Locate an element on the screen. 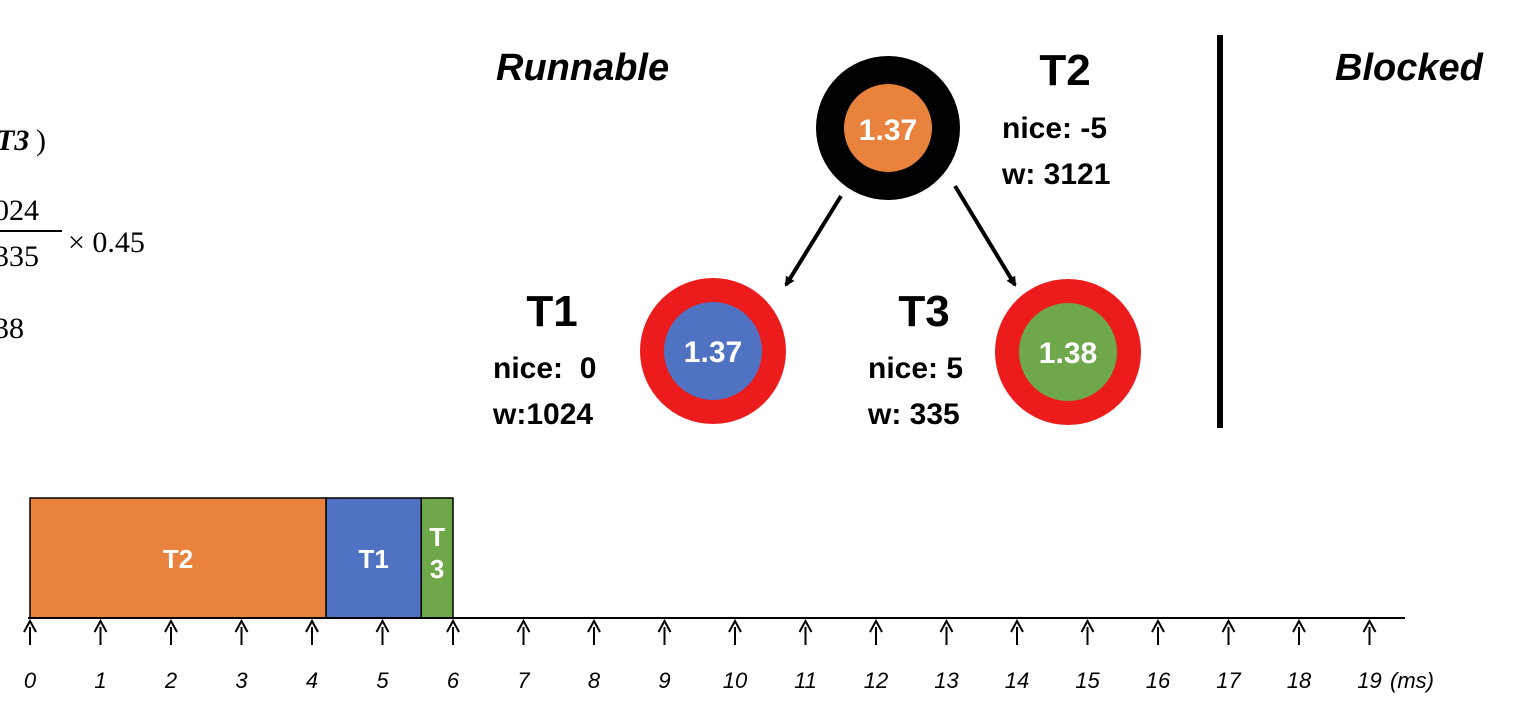  timeline-tick-label: 19 is located at coordinates (1369, 680).